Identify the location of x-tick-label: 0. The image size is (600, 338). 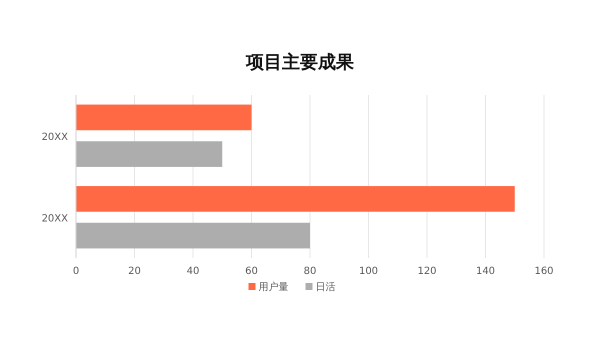
(76, 271).